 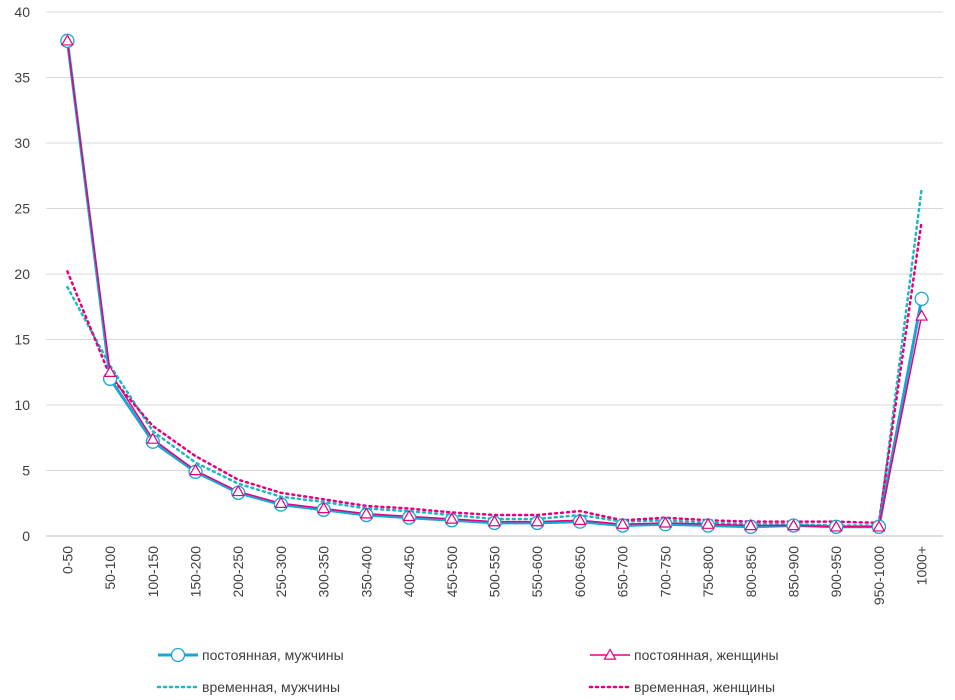 I want to click on y-tick-label: 5, so click(x=26, y=471).